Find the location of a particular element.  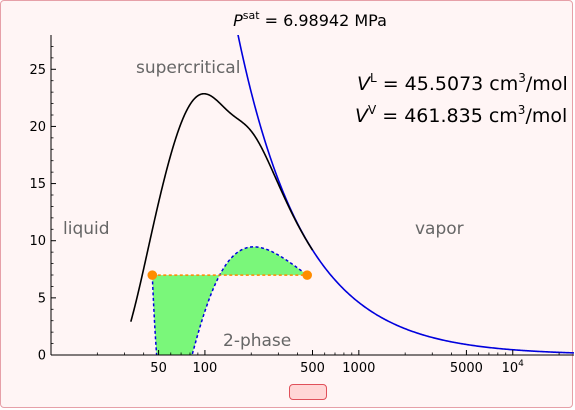

label-liquid: liquid is located at coordinates (86, 229).